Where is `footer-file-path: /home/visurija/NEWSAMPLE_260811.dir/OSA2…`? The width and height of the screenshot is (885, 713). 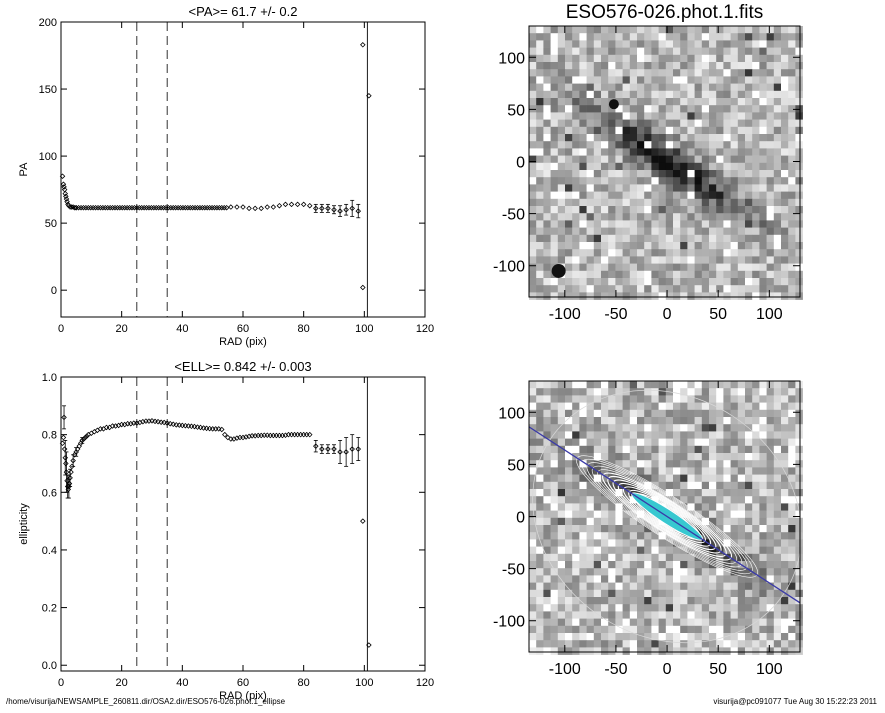 footer-file-path: /home/visurija/NEWSAMPLE_260811.dir/OSA2… is located at coordinates (146, 701).